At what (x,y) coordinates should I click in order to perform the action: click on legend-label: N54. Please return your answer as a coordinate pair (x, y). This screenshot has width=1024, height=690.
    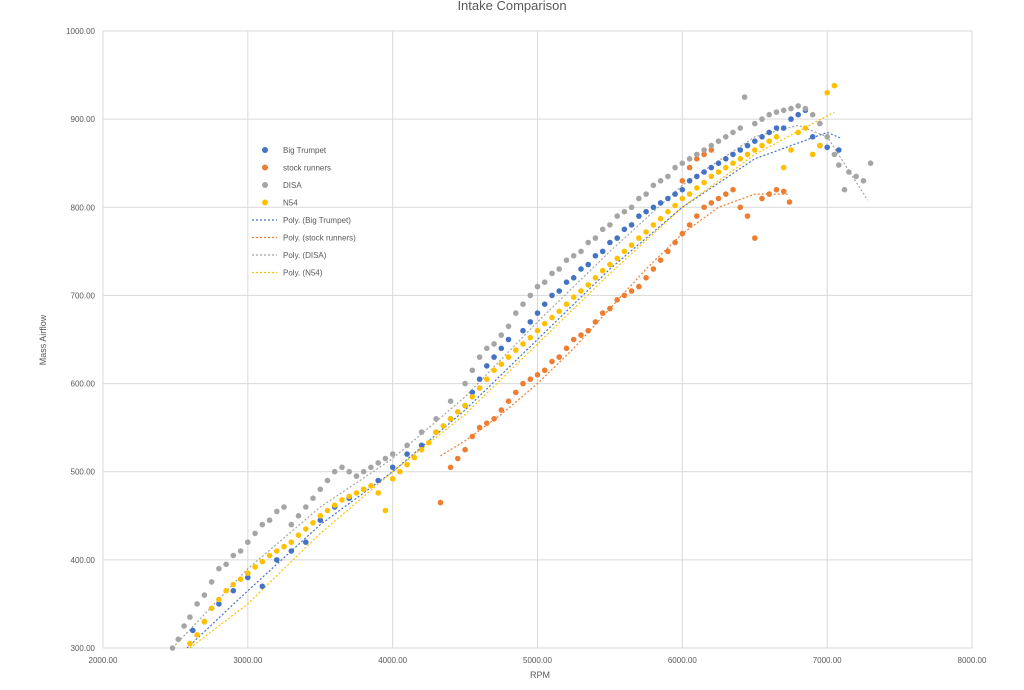
    Looking at the image, I should click on (290, 203).